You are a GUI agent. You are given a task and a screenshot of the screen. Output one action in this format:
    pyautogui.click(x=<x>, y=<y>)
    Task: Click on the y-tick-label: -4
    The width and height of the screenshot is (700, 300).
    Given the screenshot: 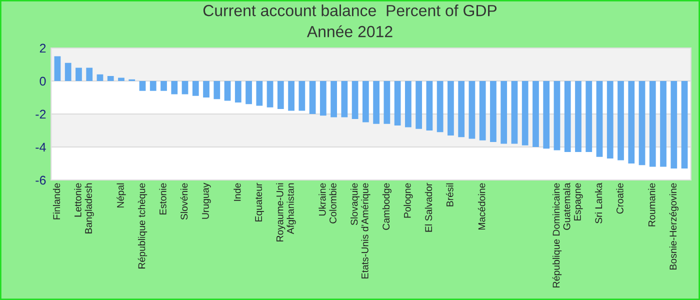 What is the action you would take?
    pyautogui.click(x=41, y=147)
    